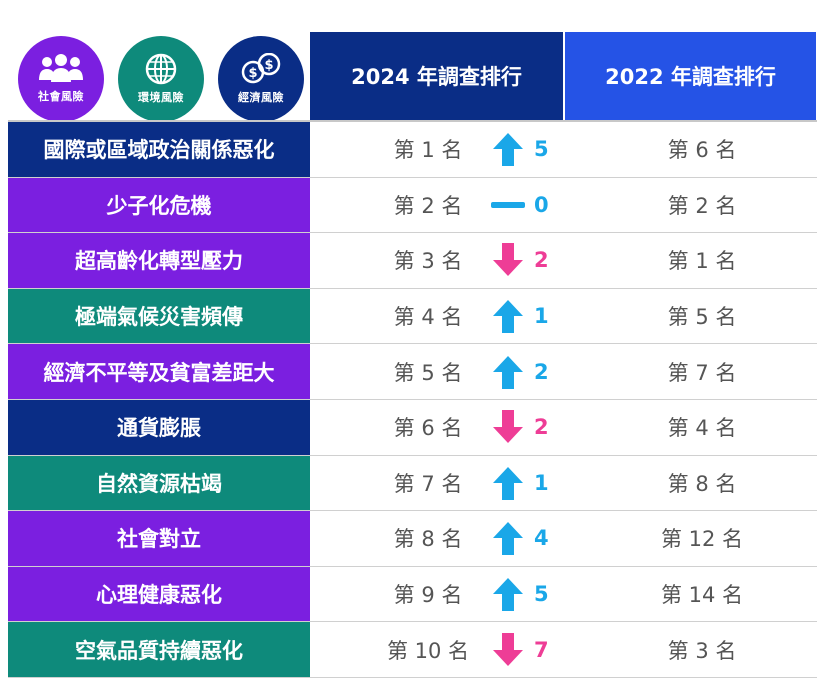 This screenshot has height=678, width=827. What do you see at coordinates (702, 261) in the screenshot?
I see `rank-2022: 第 1 名` at bounding box center [702, 261].